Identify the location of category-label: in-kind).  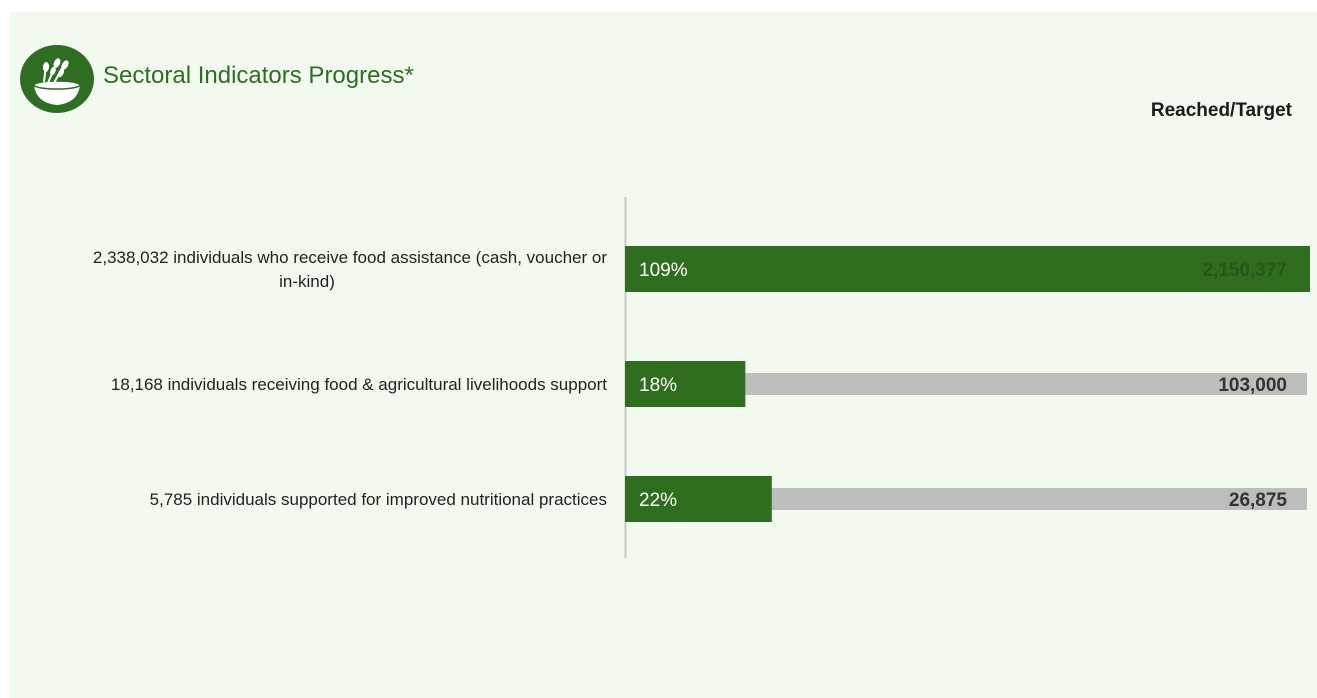
(307, 281).